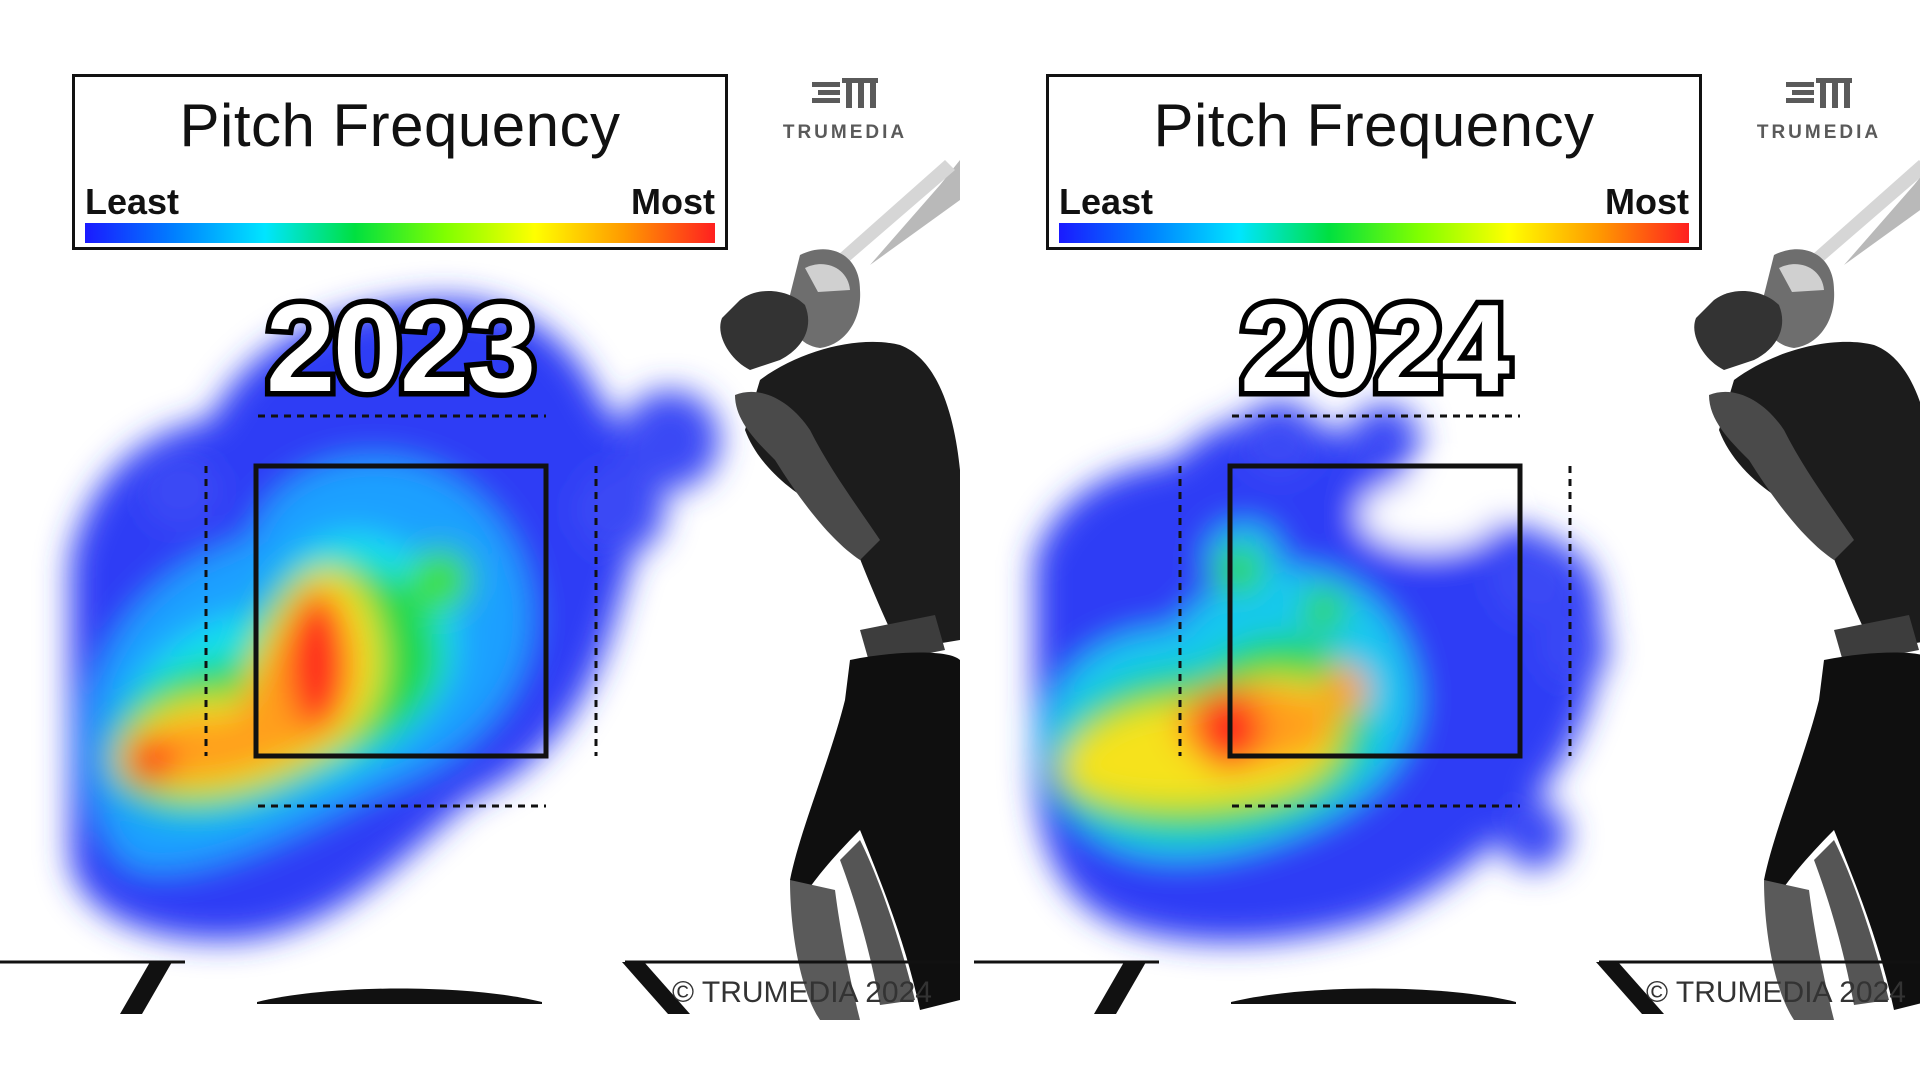  What do you see at coordinates (1429, 515) in the screenshot?
I see `heat-gap` at bounding box center [1429, 515].